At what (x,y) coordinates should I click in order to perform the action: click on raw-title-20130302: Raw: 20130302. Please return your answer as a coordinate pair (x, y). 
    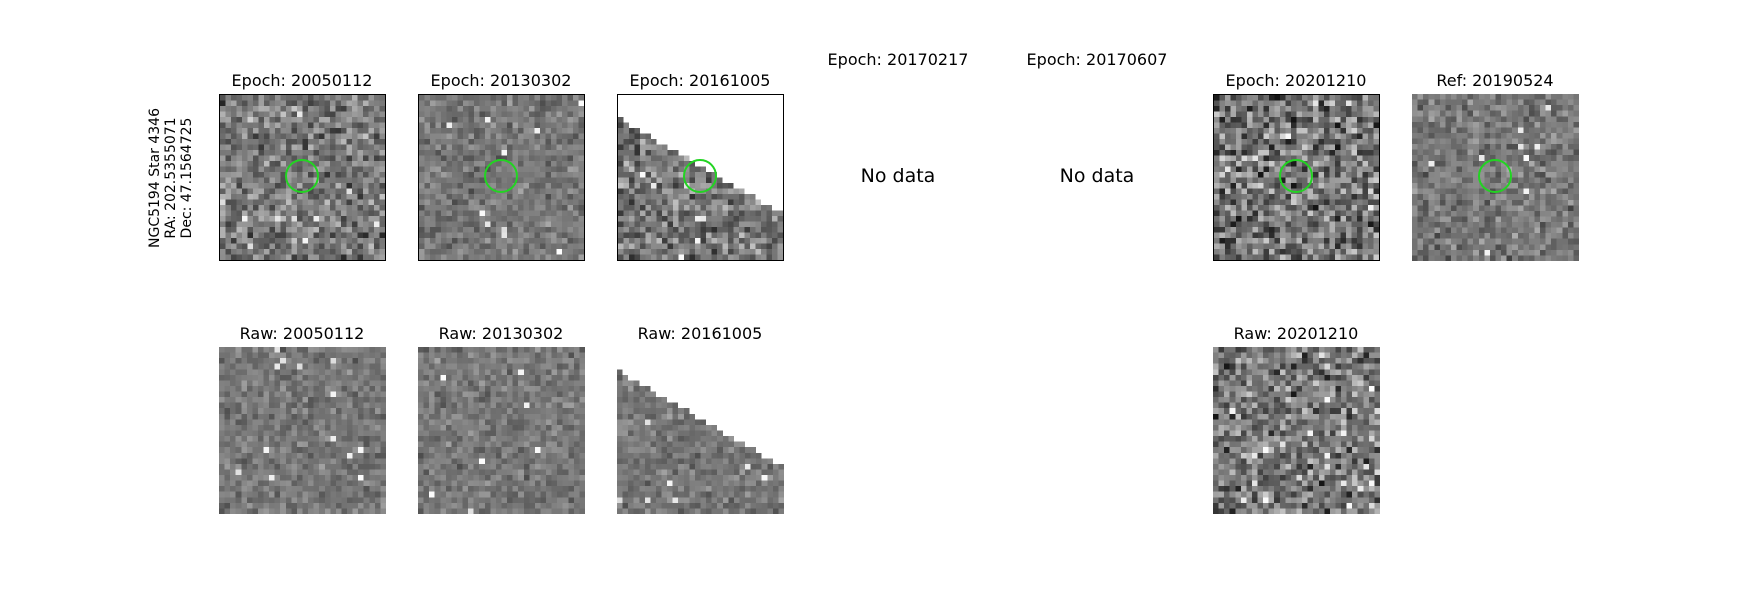
    Looking at the image, I should click on (501, 333).